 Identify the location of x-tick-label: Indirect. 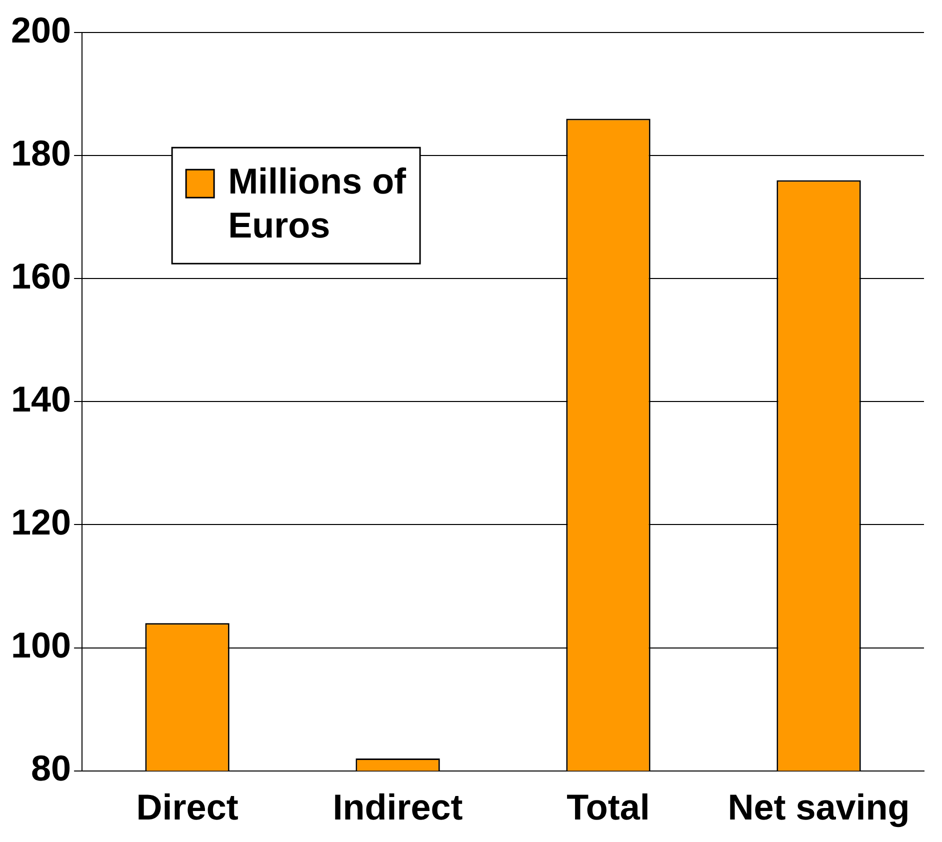
(397, 807).